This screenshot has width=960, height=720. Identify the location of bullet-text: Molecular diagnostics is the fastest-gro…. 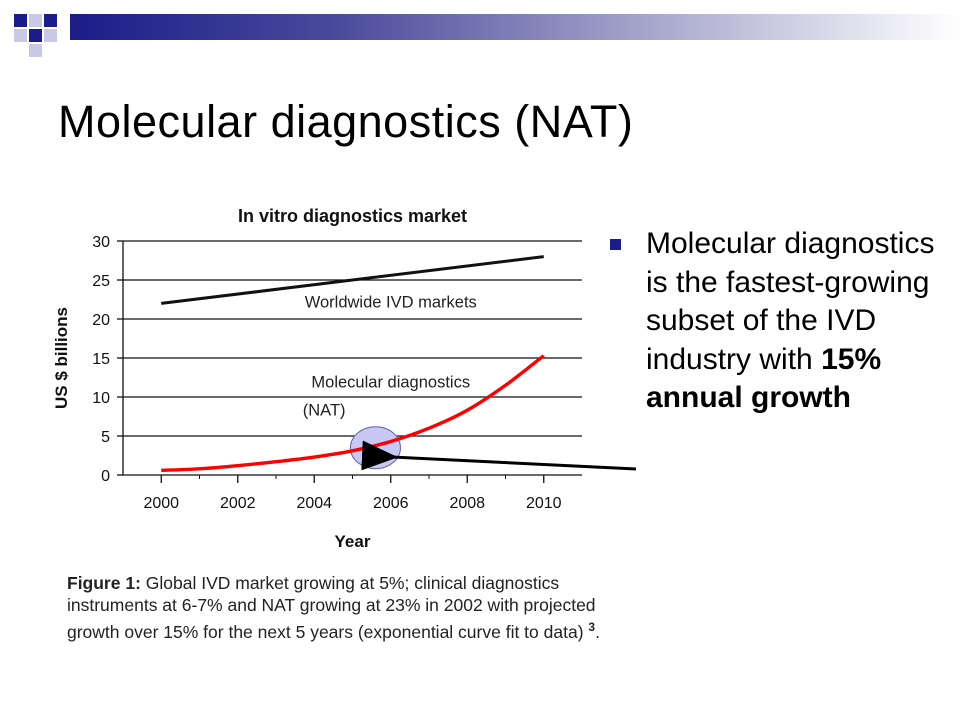
(796, 321).